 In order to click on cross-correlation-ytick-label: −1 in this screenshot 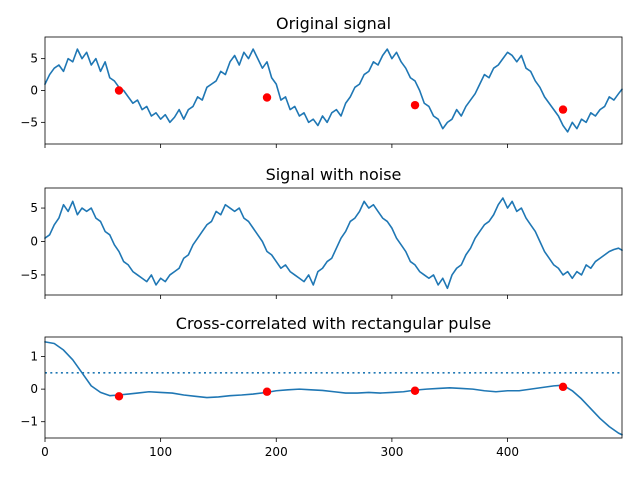, I will do `click(29, 422)`.